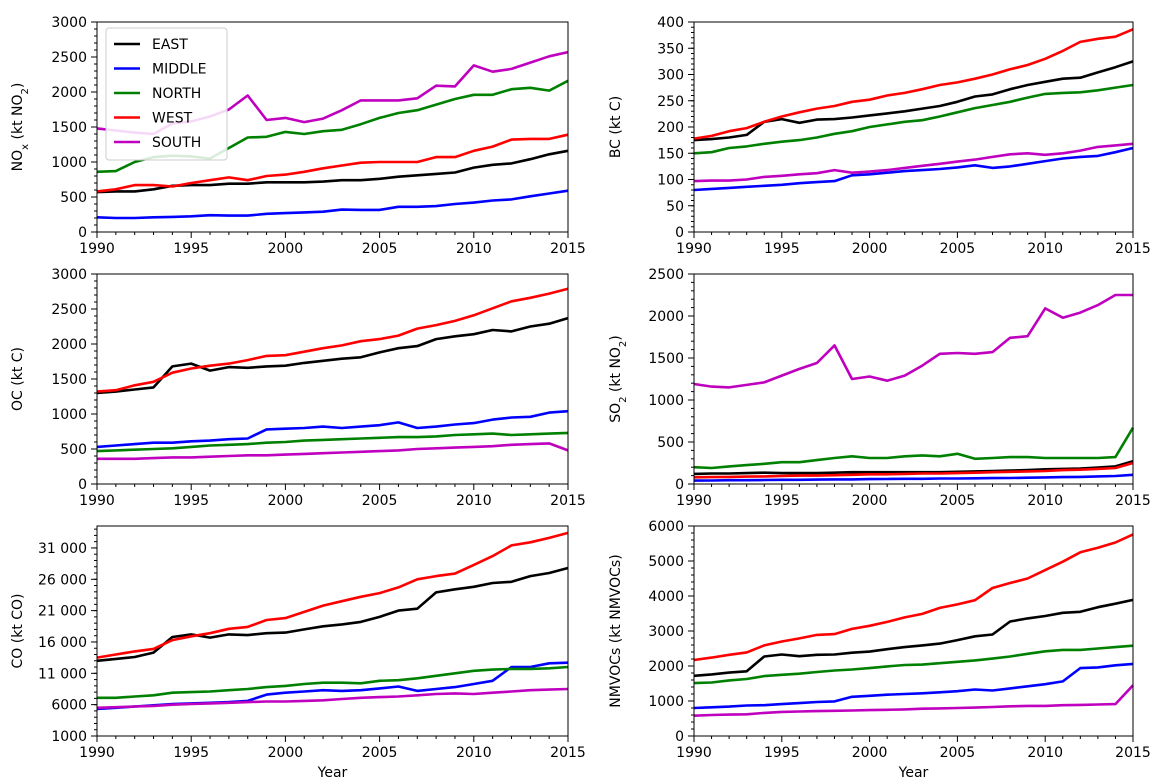 The height and width of the screenshot is (783, 1150). I want to click on legend-entry-west: WEST, so click(172, 119).